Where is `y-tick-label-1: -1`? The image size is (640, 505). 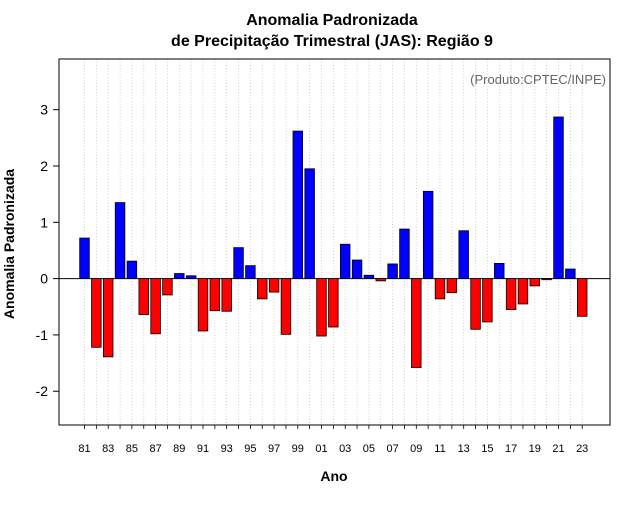 y-tick-label-1: -1 is located at coordinates (42, 335).